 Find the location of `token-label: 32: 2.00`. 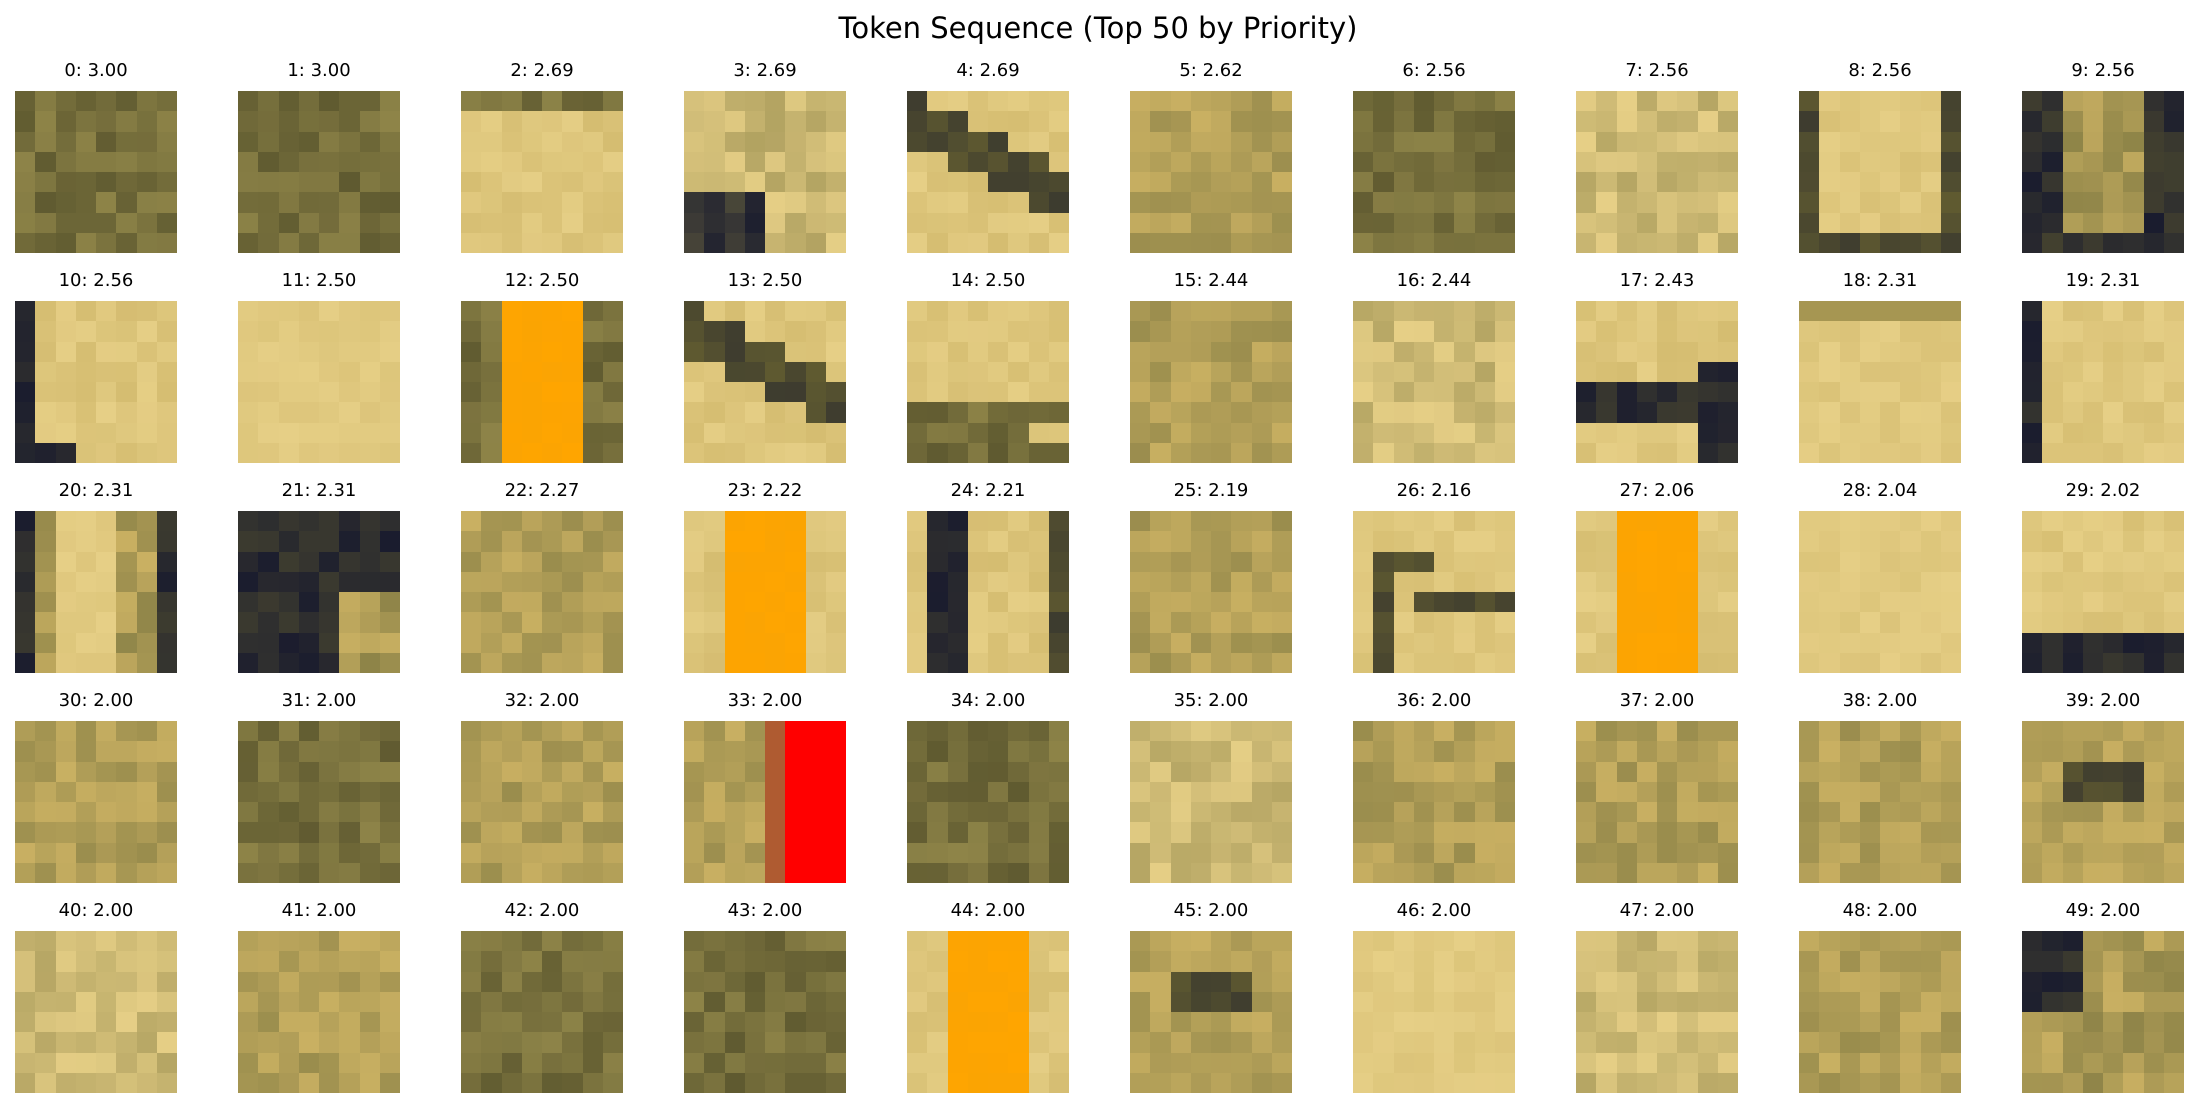

token-label: 32: 2.00 is located at coordinates (542, 700).